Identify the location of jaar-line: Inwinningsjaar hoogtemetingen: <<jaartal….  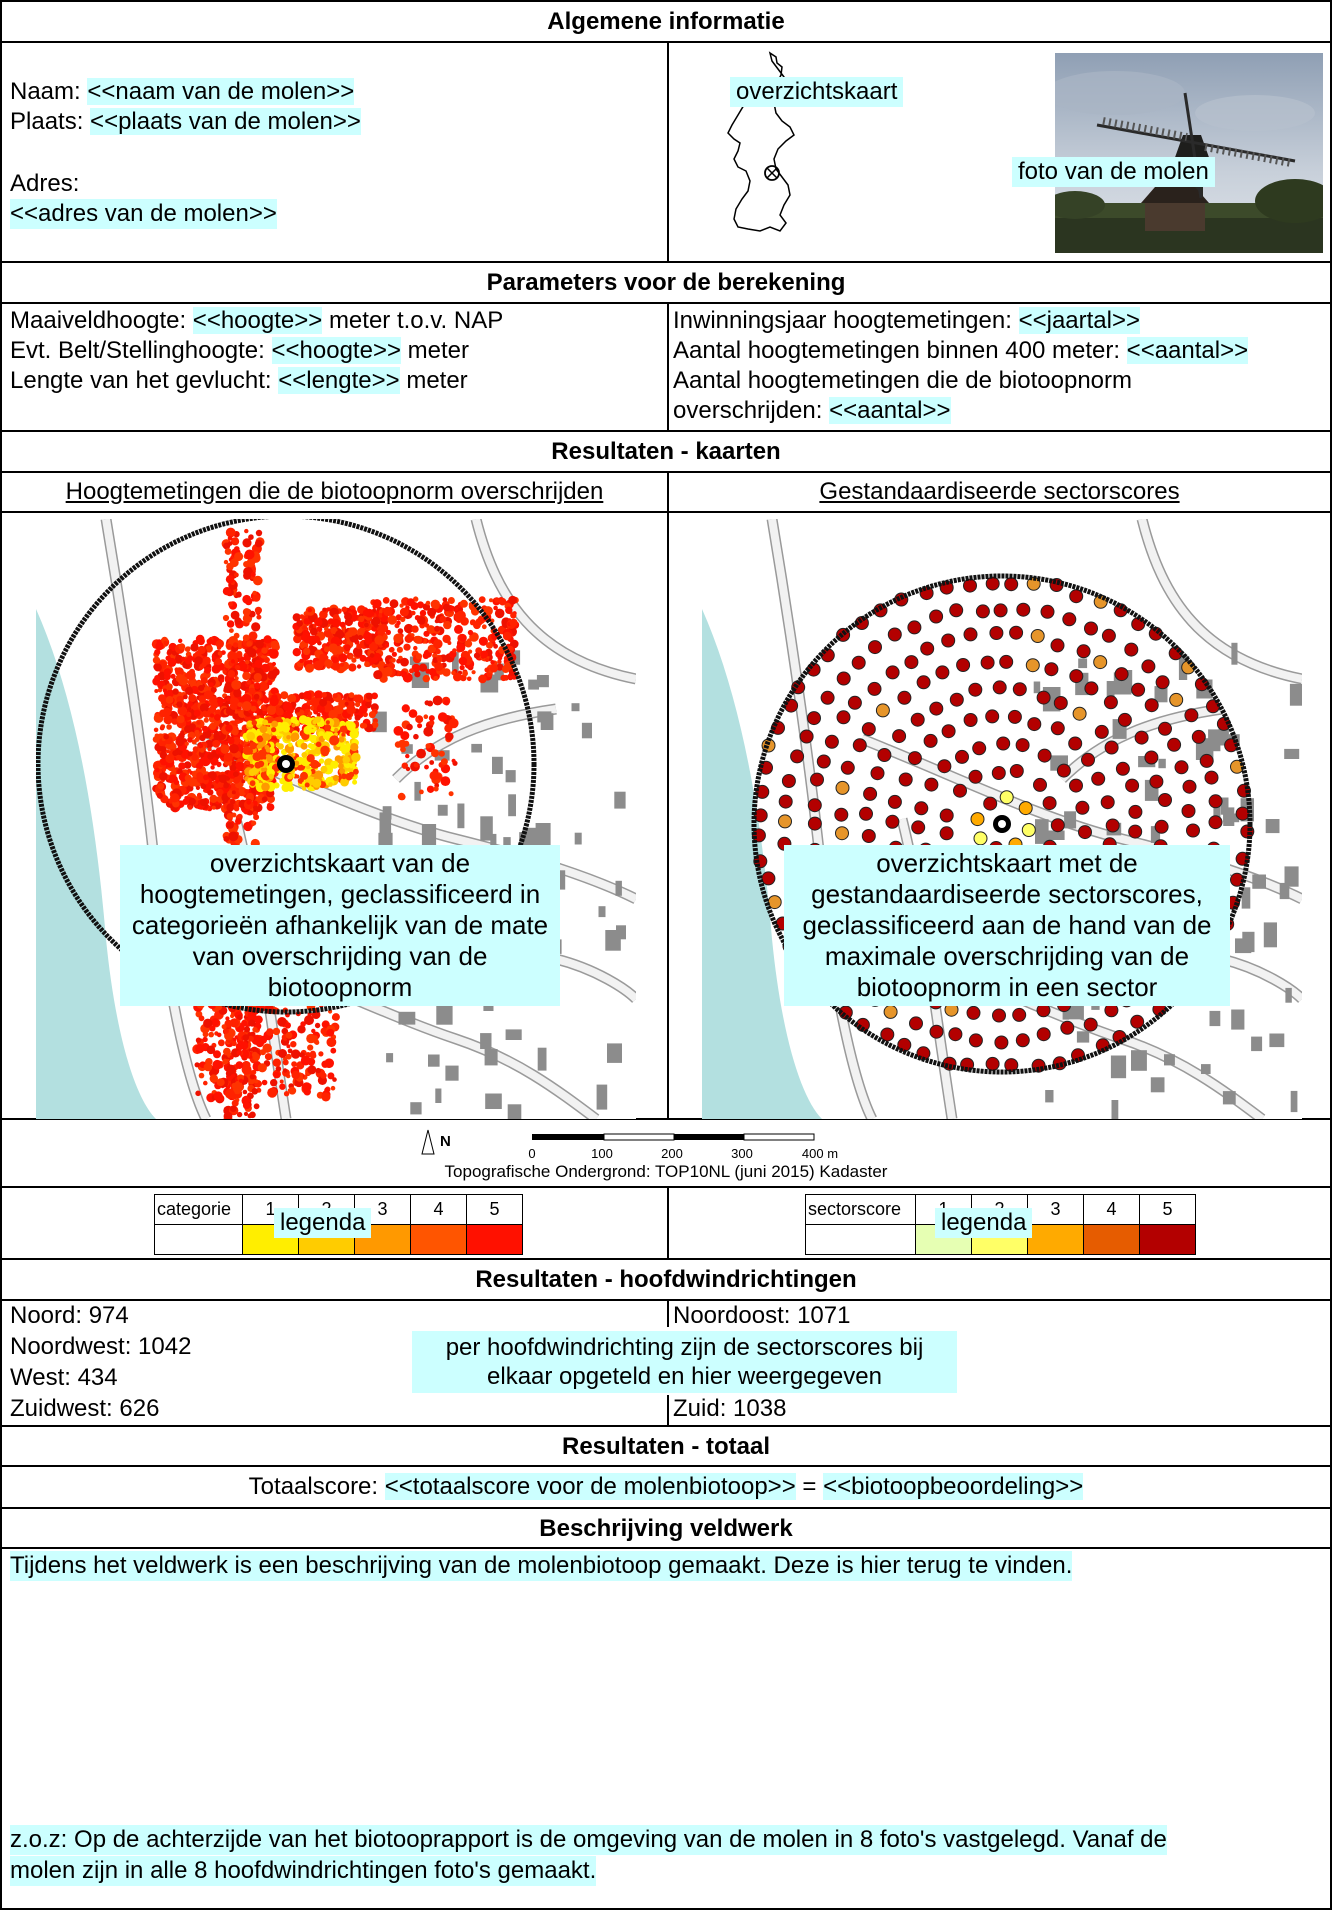
(907, 320).